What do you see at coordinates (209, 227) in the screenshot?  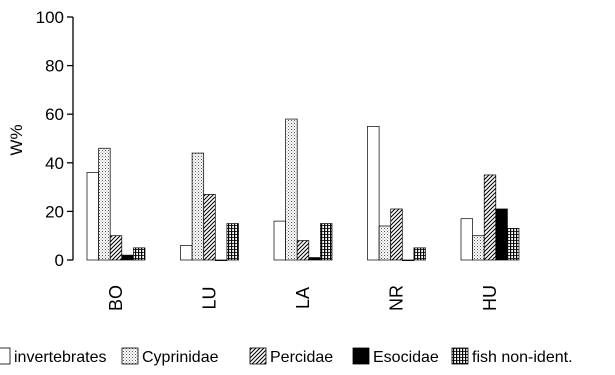 I see `bar-lu-percidae` at bounding box center [209, 227].